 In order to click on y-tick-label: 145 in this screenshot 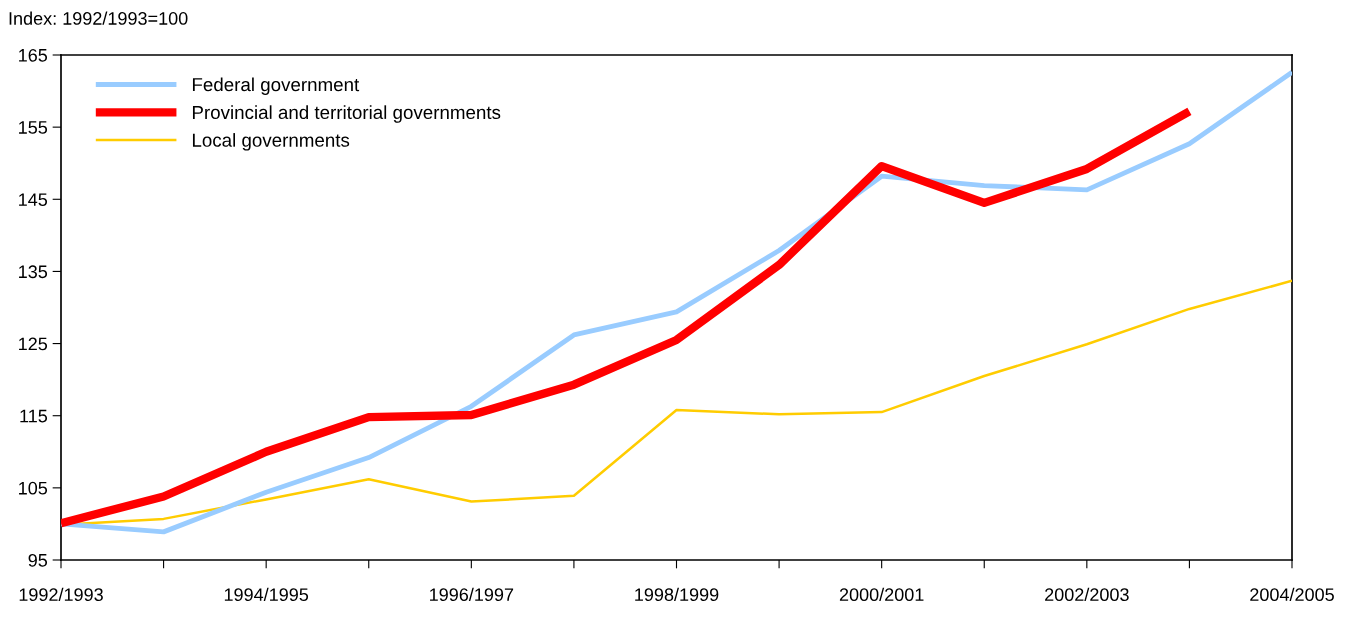, I will do `click(33, 200)`.